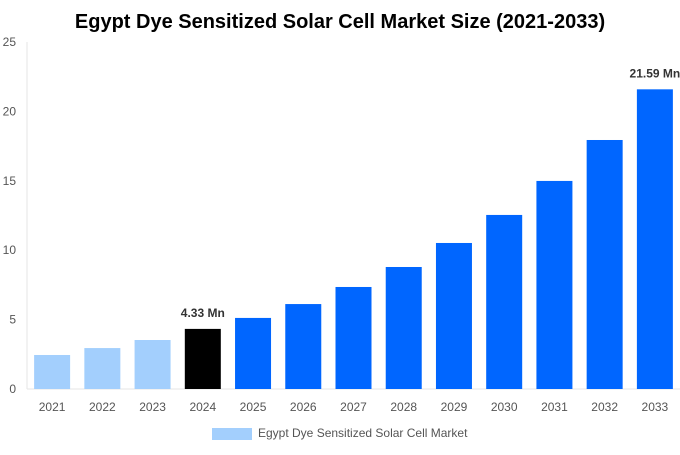 Image resolution: width=680 pixels, height=455 pixels. What do you see at coordinates (655, 73) in the screenshot?
I see `data-label-2033: 21.59 Mn` at bounding box center [655, 73].